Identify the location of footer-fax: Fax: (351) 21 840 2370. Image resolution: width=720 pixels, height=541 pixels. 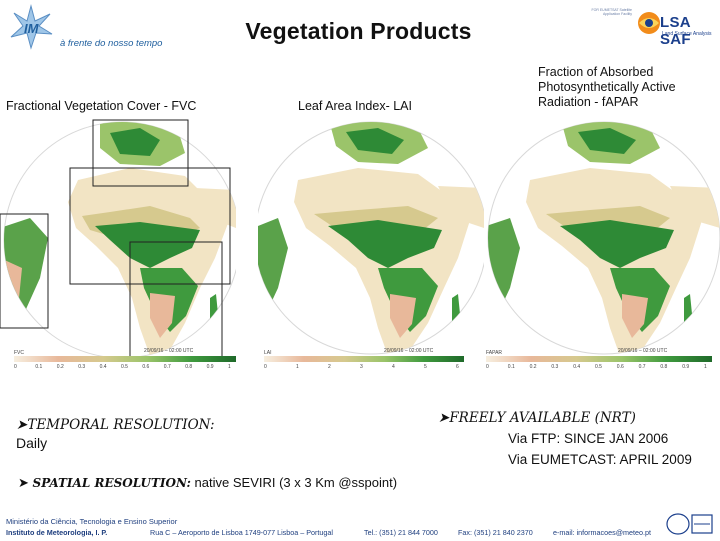
(495, 532).